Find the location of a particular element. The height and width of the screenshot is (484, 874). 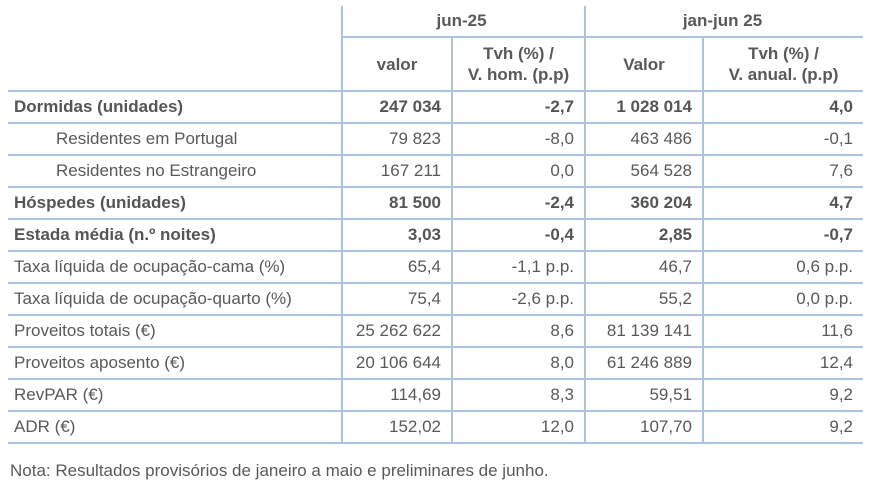

cell-valor-jan: 463 486 is located at coordinates (644, 139).